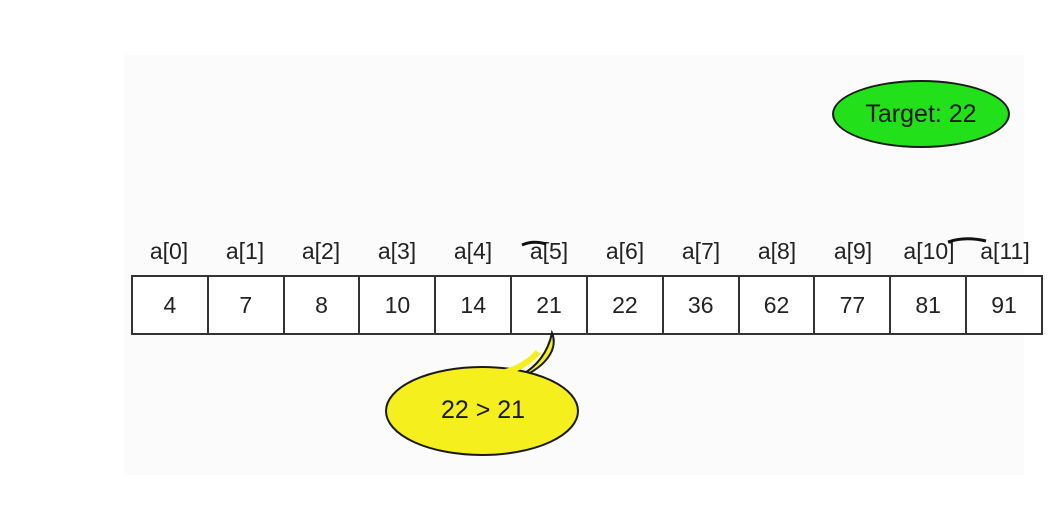 The width and height of the screenshot is (1063, 525). I want to click on index-label-6: a[6], so click(625, 251).